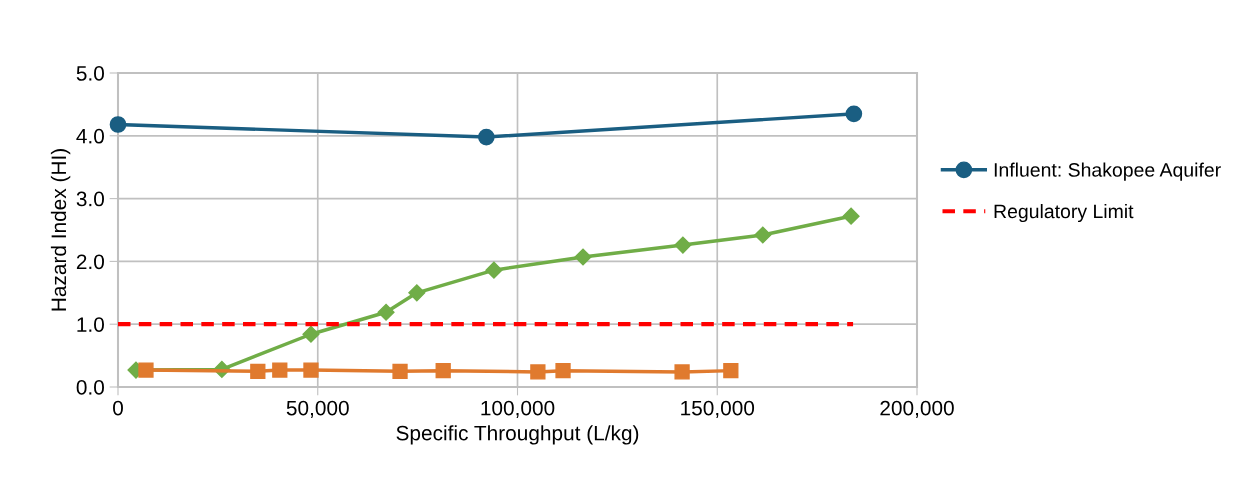 The width and height of the screenshot is (1257, 485). What do you see at coordinates (90, 199) in the screenshot?
I see `y-tick-label: 3.0` at bounding box center [90, 199].